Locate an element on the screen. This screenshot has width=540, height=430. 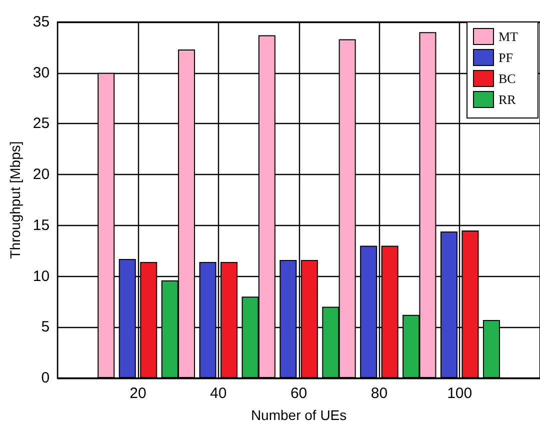
y-tick-label: 0 is located at coordinates (45, 378).